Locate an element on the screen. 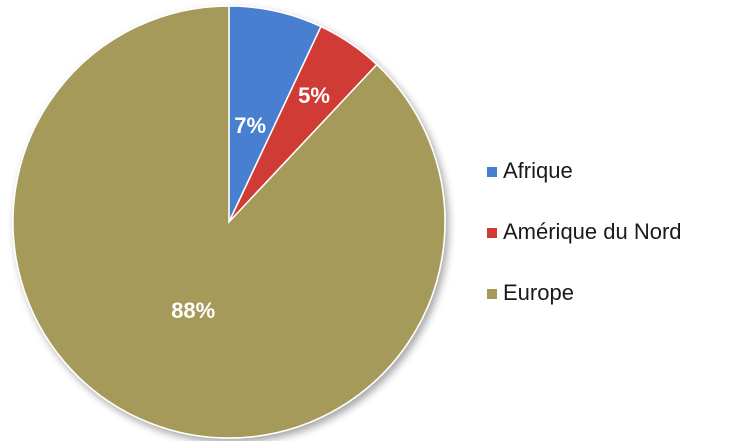 The width and height of the screenshot is (751, 441). legend-item-amerique-du-nord: Amérique du Nord is located at coordinates (584, 231).